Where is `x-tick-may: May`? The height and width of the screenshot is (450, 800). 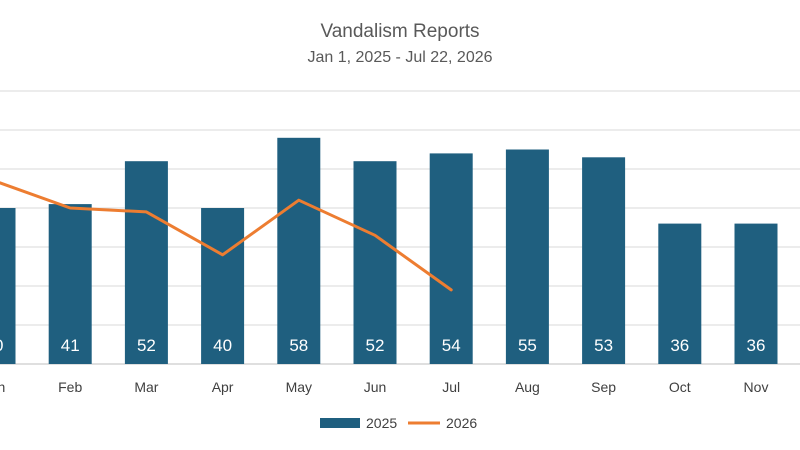
x-tick-may: May is located at coordinates (299, 387).